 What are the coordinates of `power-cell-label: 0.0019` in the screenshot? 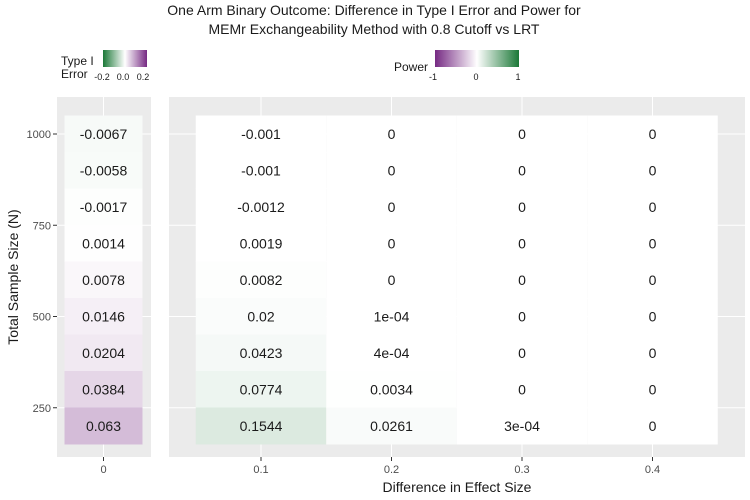 It's located at (261, 244).